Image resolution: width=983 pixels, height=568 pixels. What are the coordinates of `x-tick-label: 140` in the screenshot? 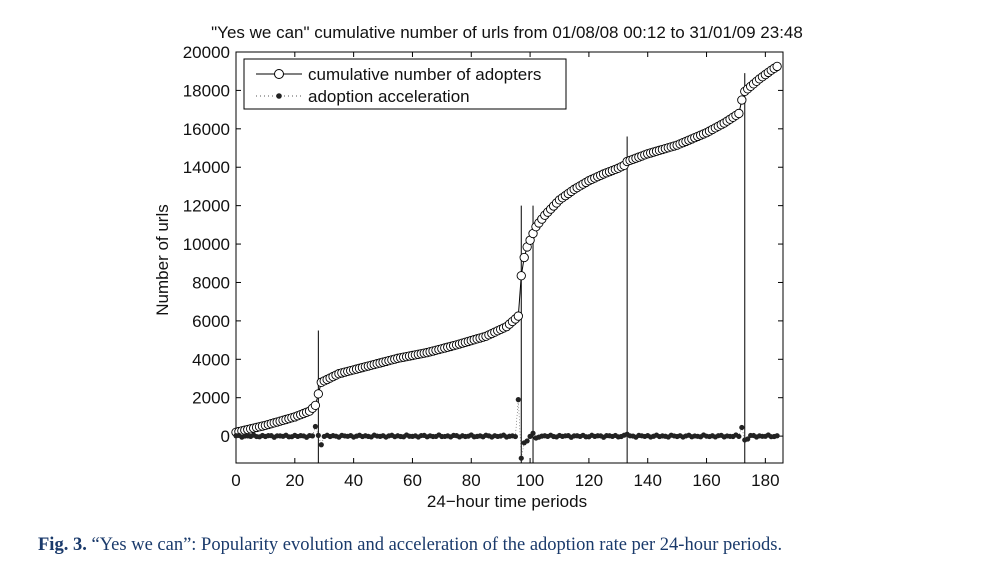 It's located at (648, 480).